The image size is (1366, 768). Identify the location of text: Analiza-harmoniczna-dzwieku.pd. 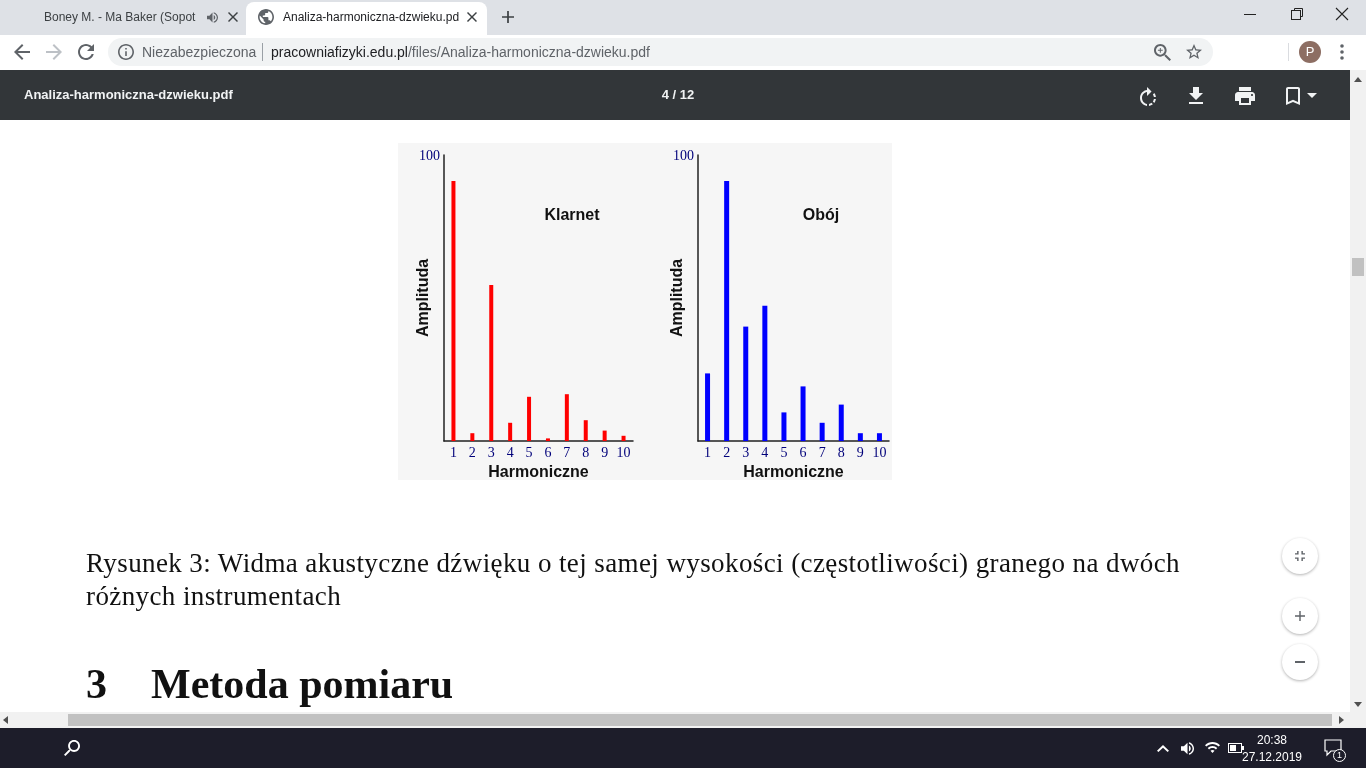
(371, 17).